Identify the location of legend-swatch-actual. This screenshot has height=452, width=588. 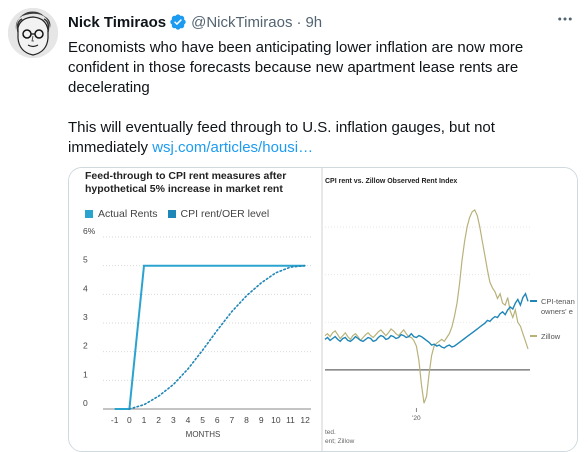
(89, 214).